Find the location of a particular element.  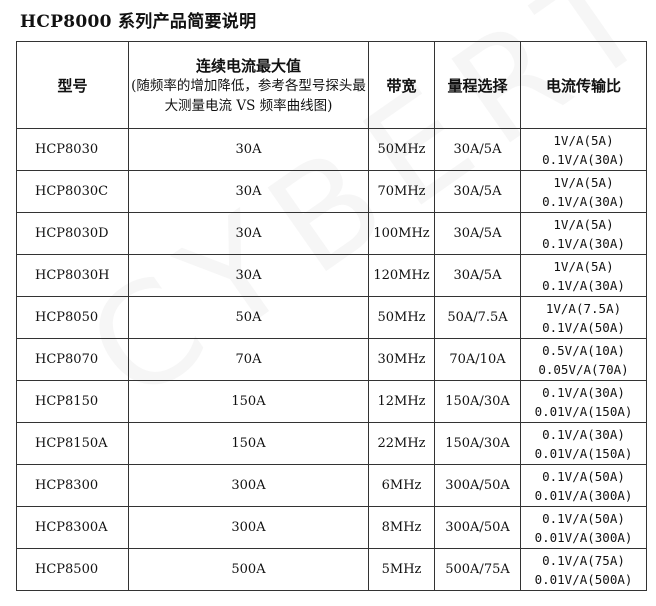

cell-bandwidth: 12MHz is located at coordinates (401, 401).